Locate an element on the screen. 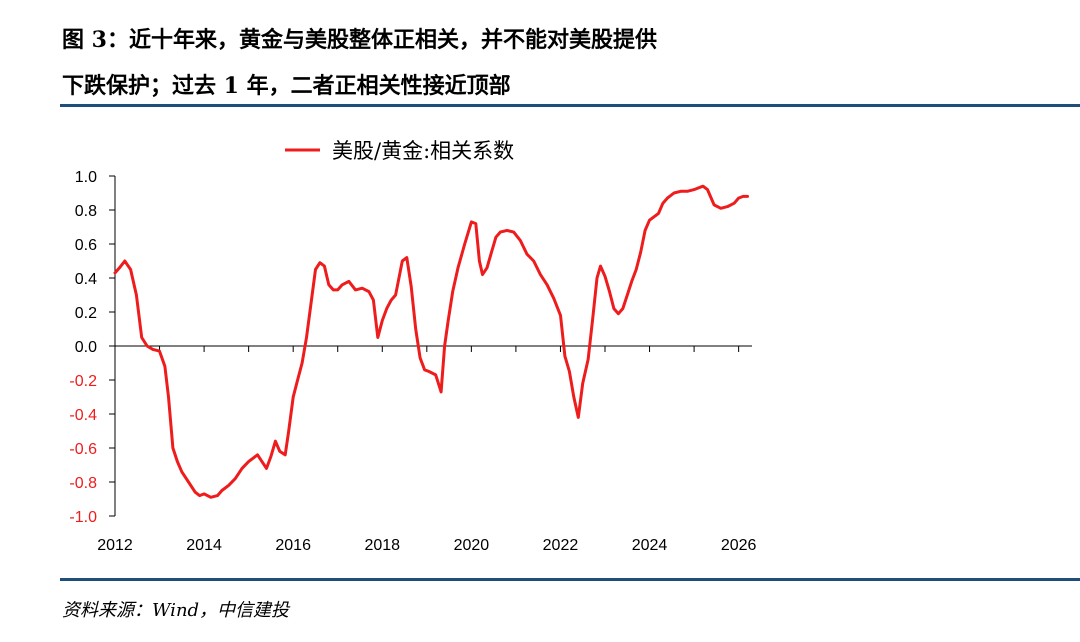  x-tick-label: 2020 is located at coordinates (472, 545).